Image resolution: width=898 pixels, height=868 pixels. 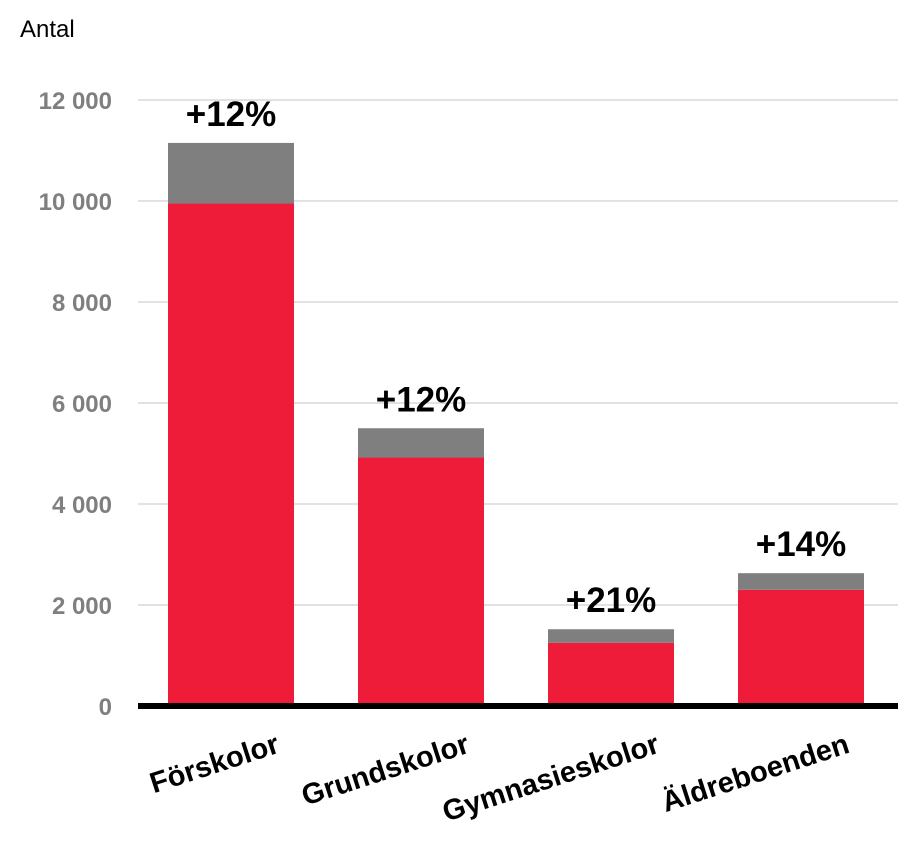 What do you see at coordinates (82, 606) in the screenshot?
I see `y-tick-label: 2 000` at bounding box center [82, 606].